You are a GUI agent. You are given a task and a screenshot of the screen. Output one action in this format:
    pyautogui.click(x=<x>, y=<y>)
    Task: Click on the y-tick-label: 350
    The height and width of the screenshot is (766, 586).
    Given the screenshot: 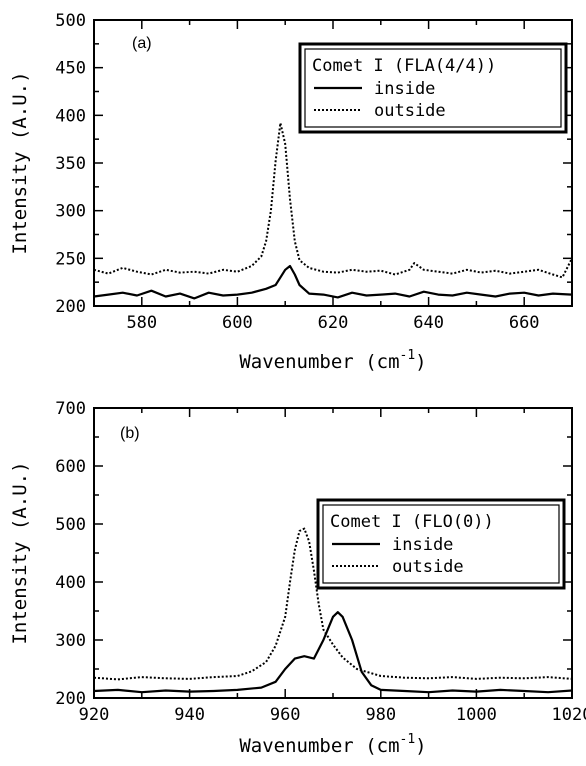 What is the action you would take?
    pyautogui.click(x=70, y=164)
    